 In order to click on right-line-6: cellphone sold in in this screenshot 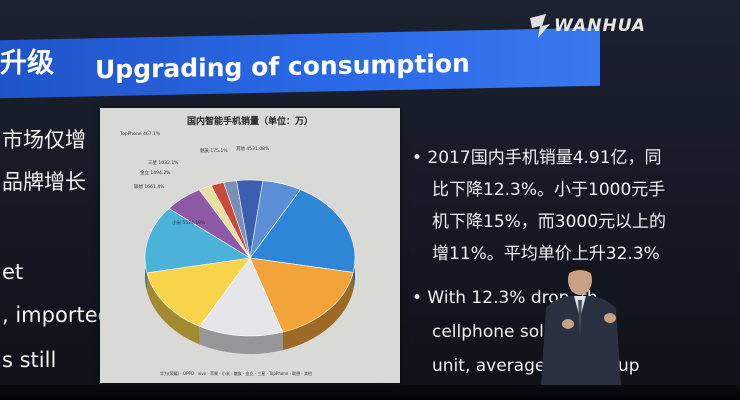, I will do `click(504, 332)`.